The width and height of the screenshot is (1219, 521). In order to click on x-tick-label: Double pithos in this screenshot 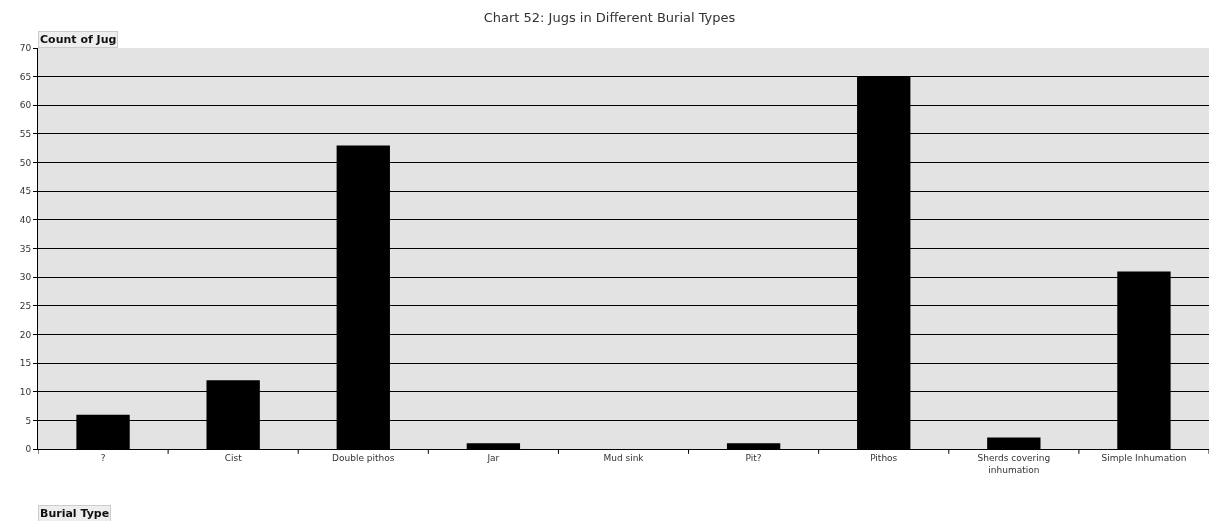, I will do `click(363, 457)`.